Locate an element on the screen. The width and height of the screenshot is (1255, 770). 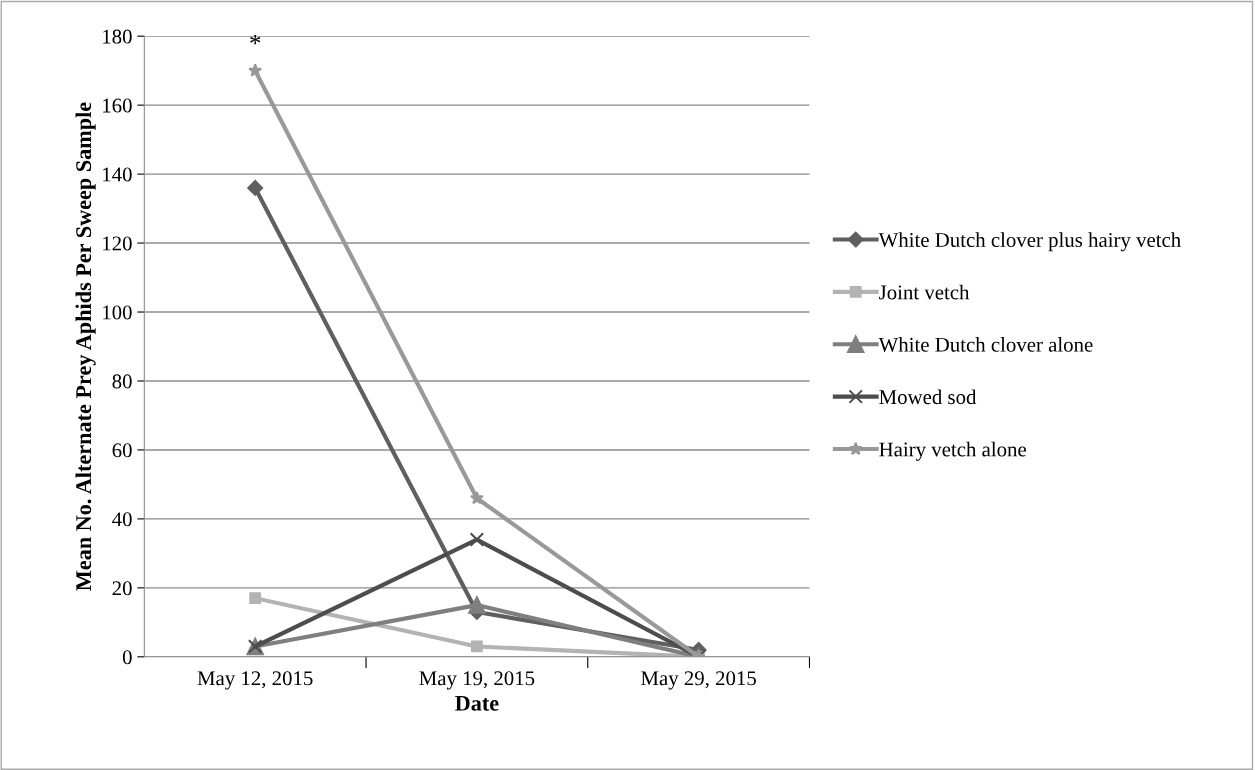
x-tick-label: May 12, 2015 is located at coordinates (255, 680).